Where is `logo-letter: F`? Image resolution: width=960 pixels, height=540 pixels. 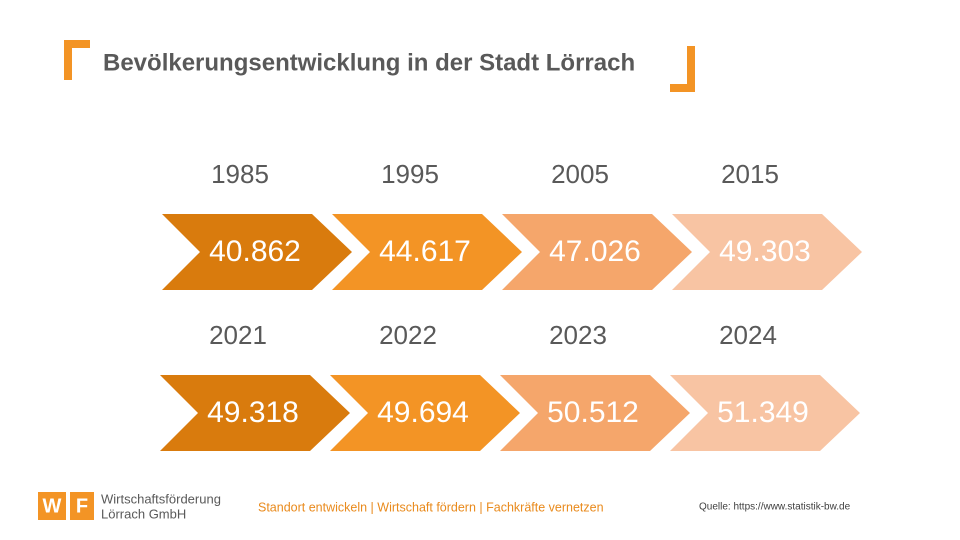 logo-letter: F is located at coordinates (82, 506).